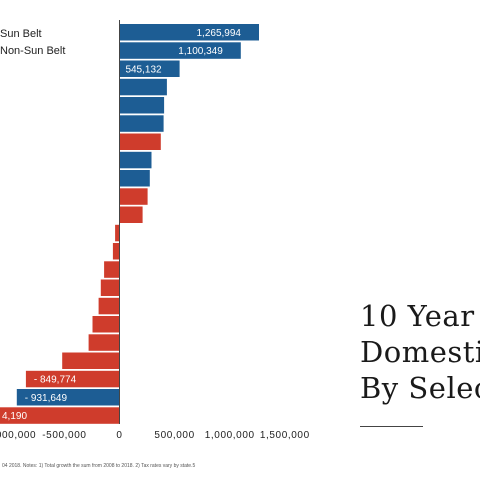 This screenshot has height=480, width=480. Describe the element at coordinates (18, 435) in the screenshot. I see `x-tick-label-1: -1,000,000` at that location.